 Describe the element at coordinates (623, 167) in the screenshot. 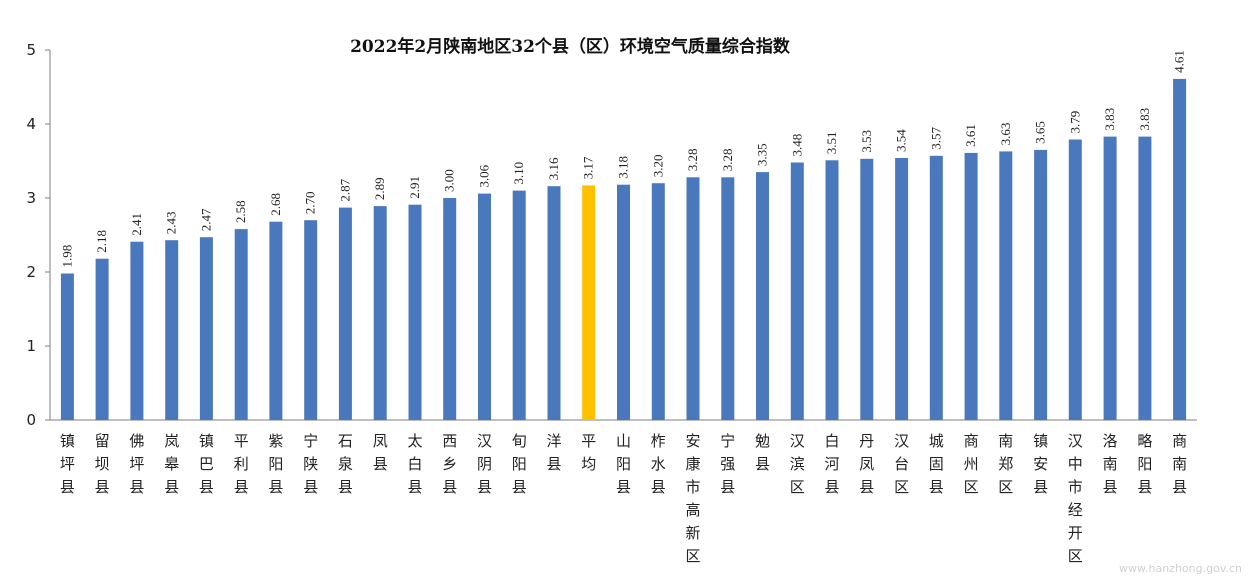

I see `data-label: 3.18` at that location.